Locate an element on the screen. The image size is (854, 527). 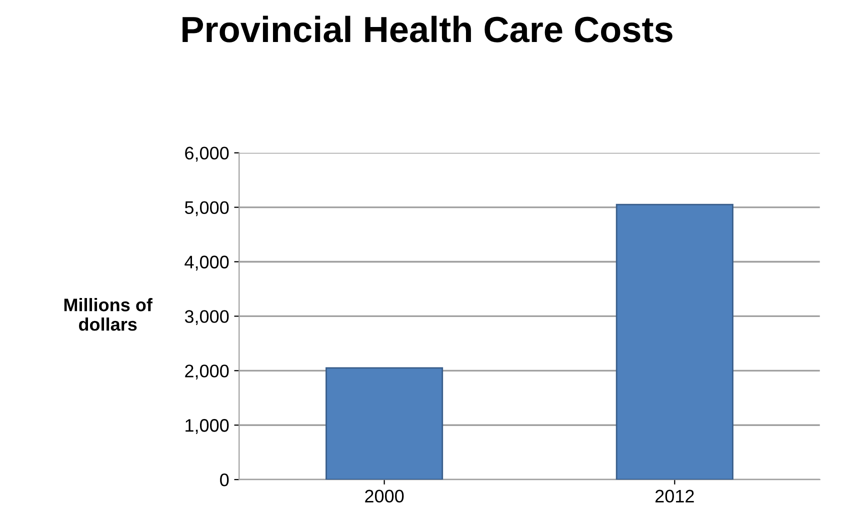
y-tick-label: 5,000 is located at coordinates (206, 208).